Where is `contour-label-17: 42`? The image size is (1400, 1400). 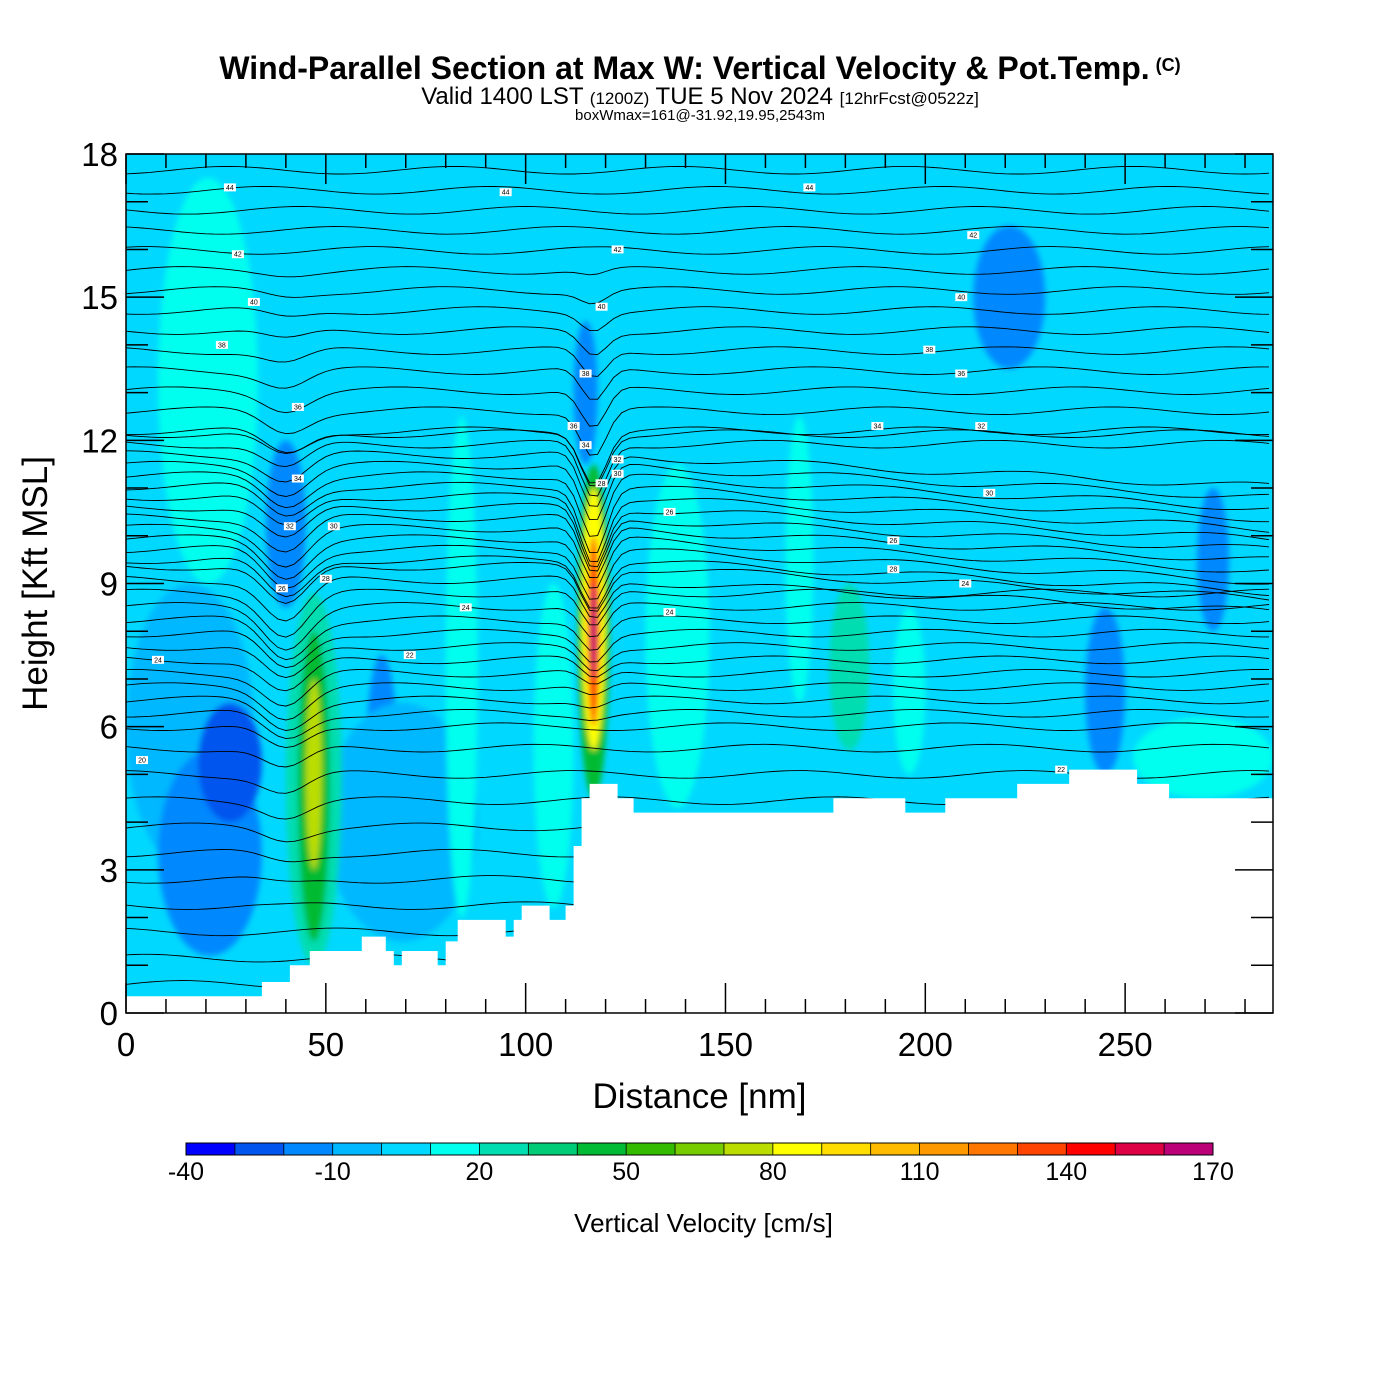
contour-label-17: 42 is located at coordinates (618, 250).